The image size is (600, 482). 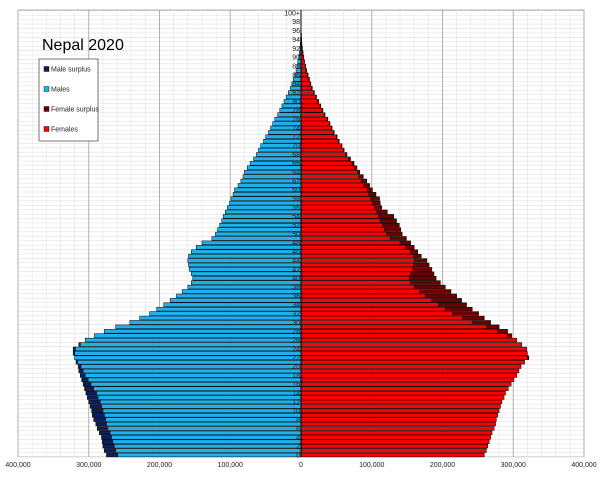 I want to click on age-tick-label: 94, so click(x=296, y=40).